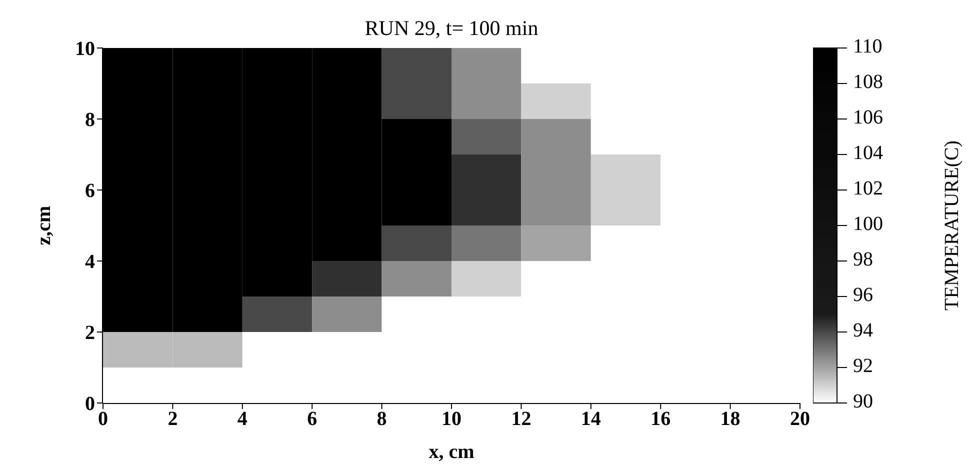 This screenshot has width=968, height=476. I want to click on color-bar-title: TEMPERATURE(C), so click(952, 225).